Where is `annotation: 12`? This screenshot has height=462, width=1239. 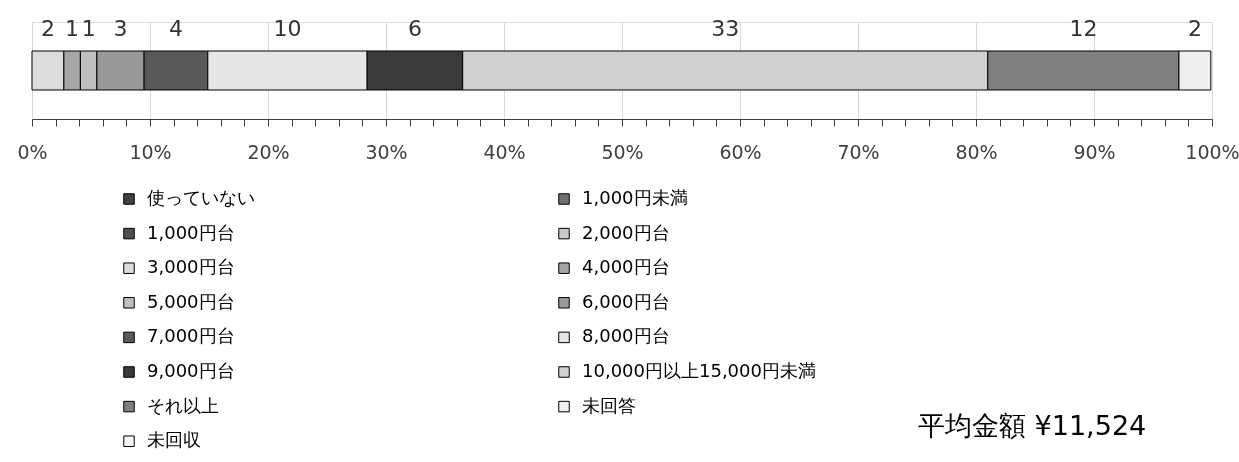 annotation: 12 is located at coordinates (1083, 28).